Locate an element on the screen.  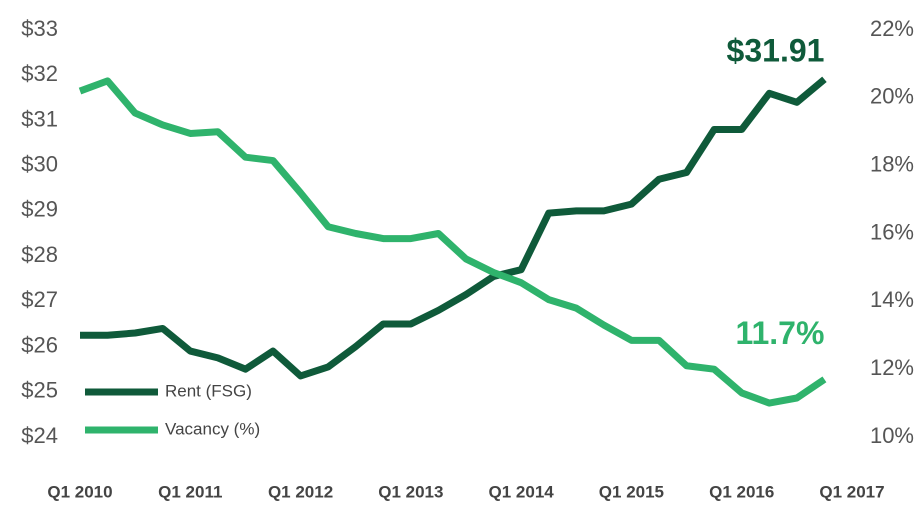
y2-tick-label: 16% is located at coordinates (892, 231).